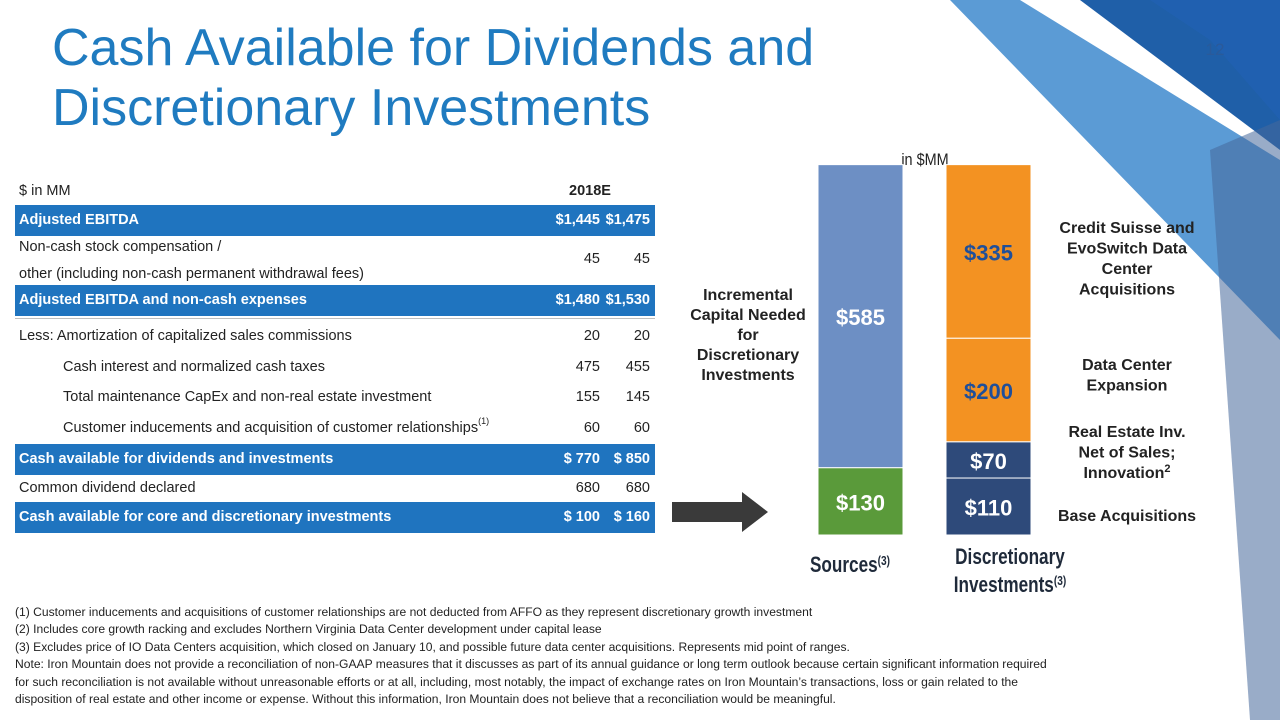 This screenshot has height=720, width=1280. I want to click on right-annotation-line: Innovation2, so click(1126, 472).